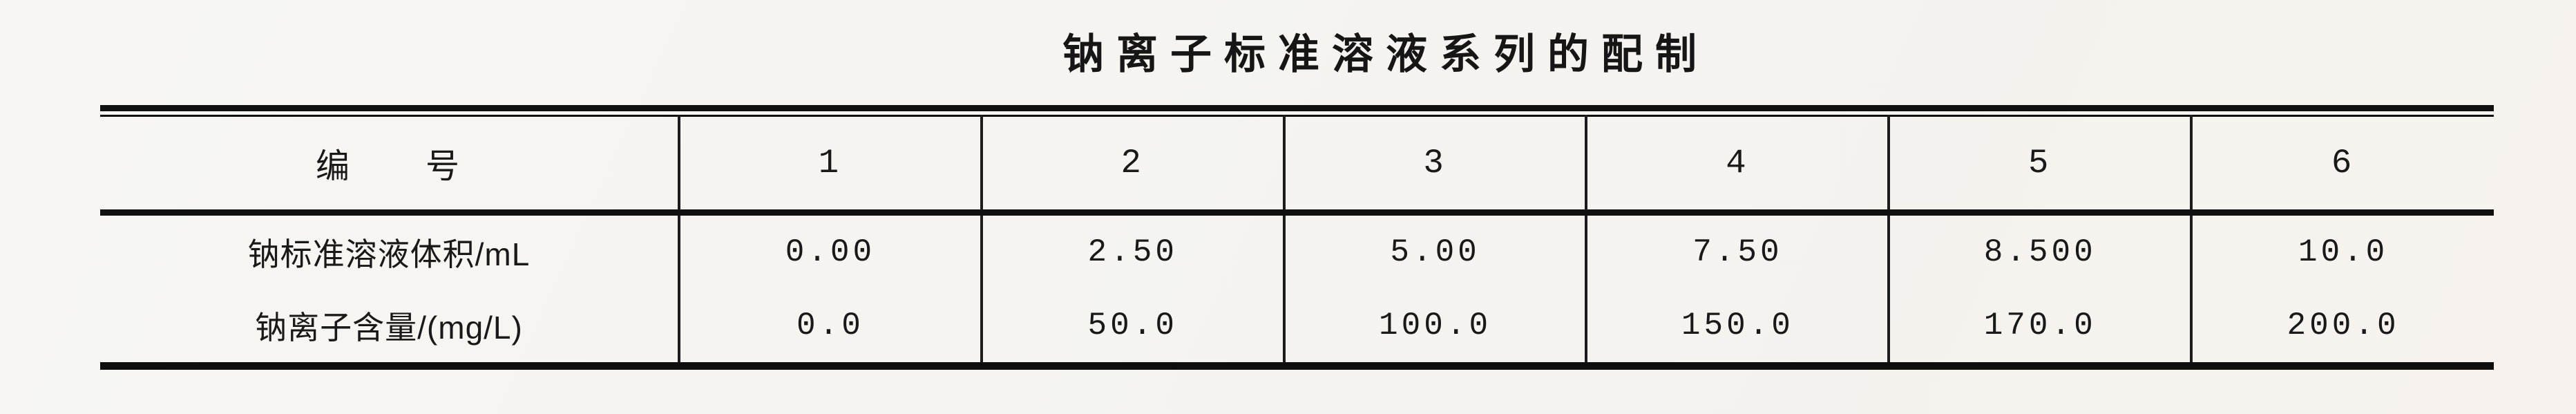 The height and width of the screenshot is (414, 2576). I want to click on row-label-concentration: 钠离子含量/(mg/L), so click(390, 329).